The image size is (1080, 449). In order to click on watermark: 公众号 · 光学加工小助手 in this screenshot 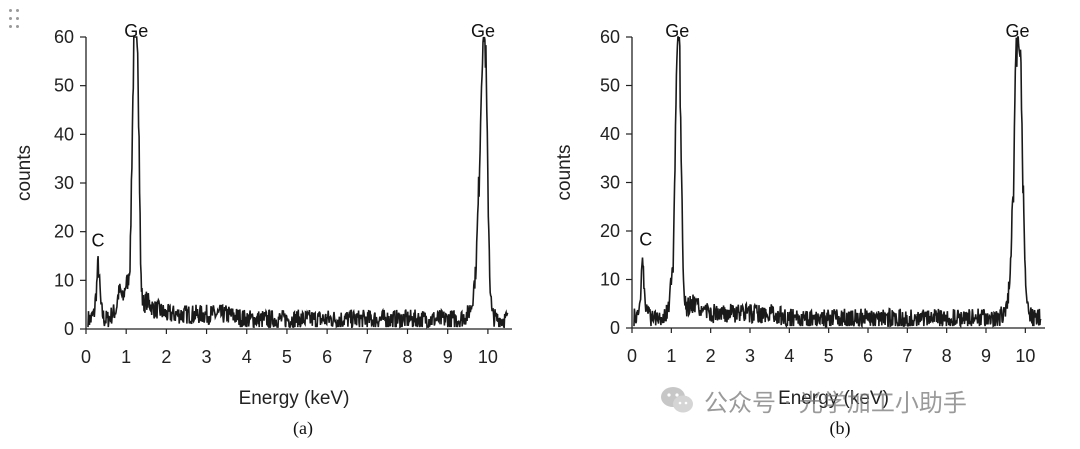, I will do `click(813, 400)`.